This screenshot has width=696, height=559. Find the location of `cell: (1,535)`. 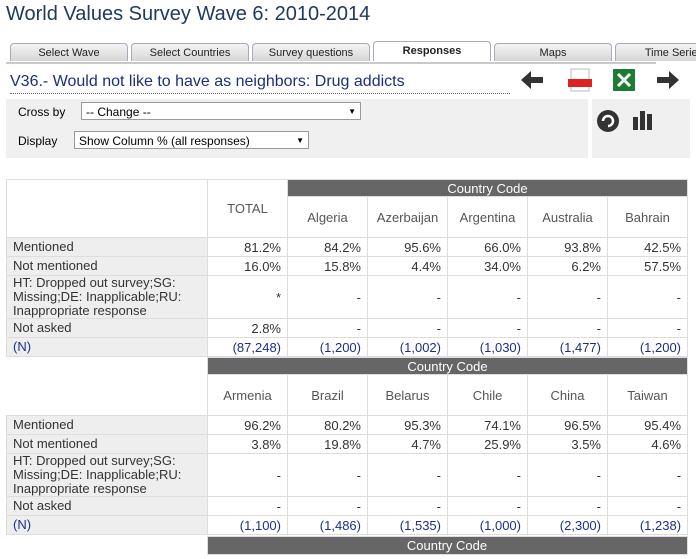

cell: (1,535) is located at coordinates (407, 525).